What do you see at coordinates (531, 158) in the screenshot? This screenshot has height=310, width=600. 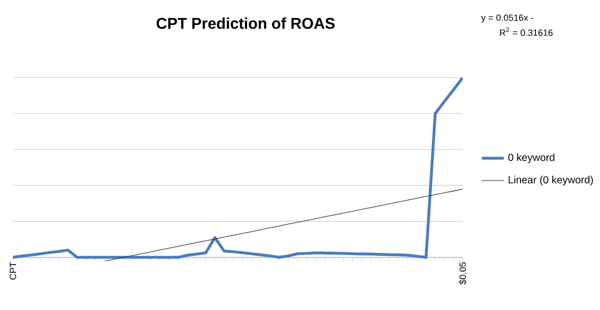 I see `legend-label: 0 keyword` at bounding box center [531, 158].